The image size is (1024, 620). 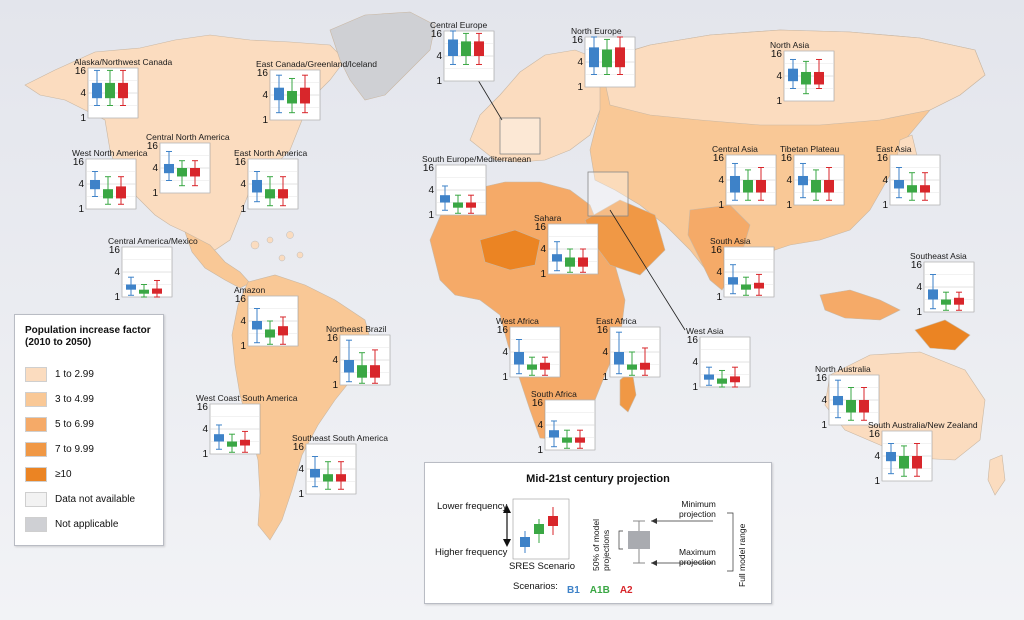 I want to click on europe-inset-box, so click(x=520, y=136).